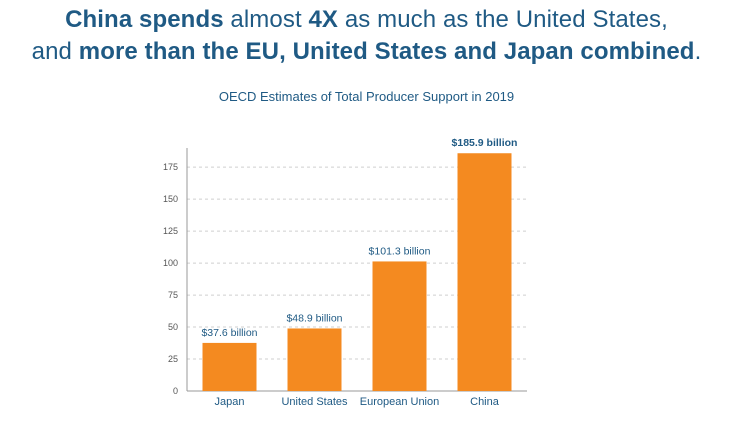 Image resolution: width=733 pixels, height=443 pixels. Describe the element at coordinates (399, 326) in the screenshot. I see `bar-european-union` at that location.